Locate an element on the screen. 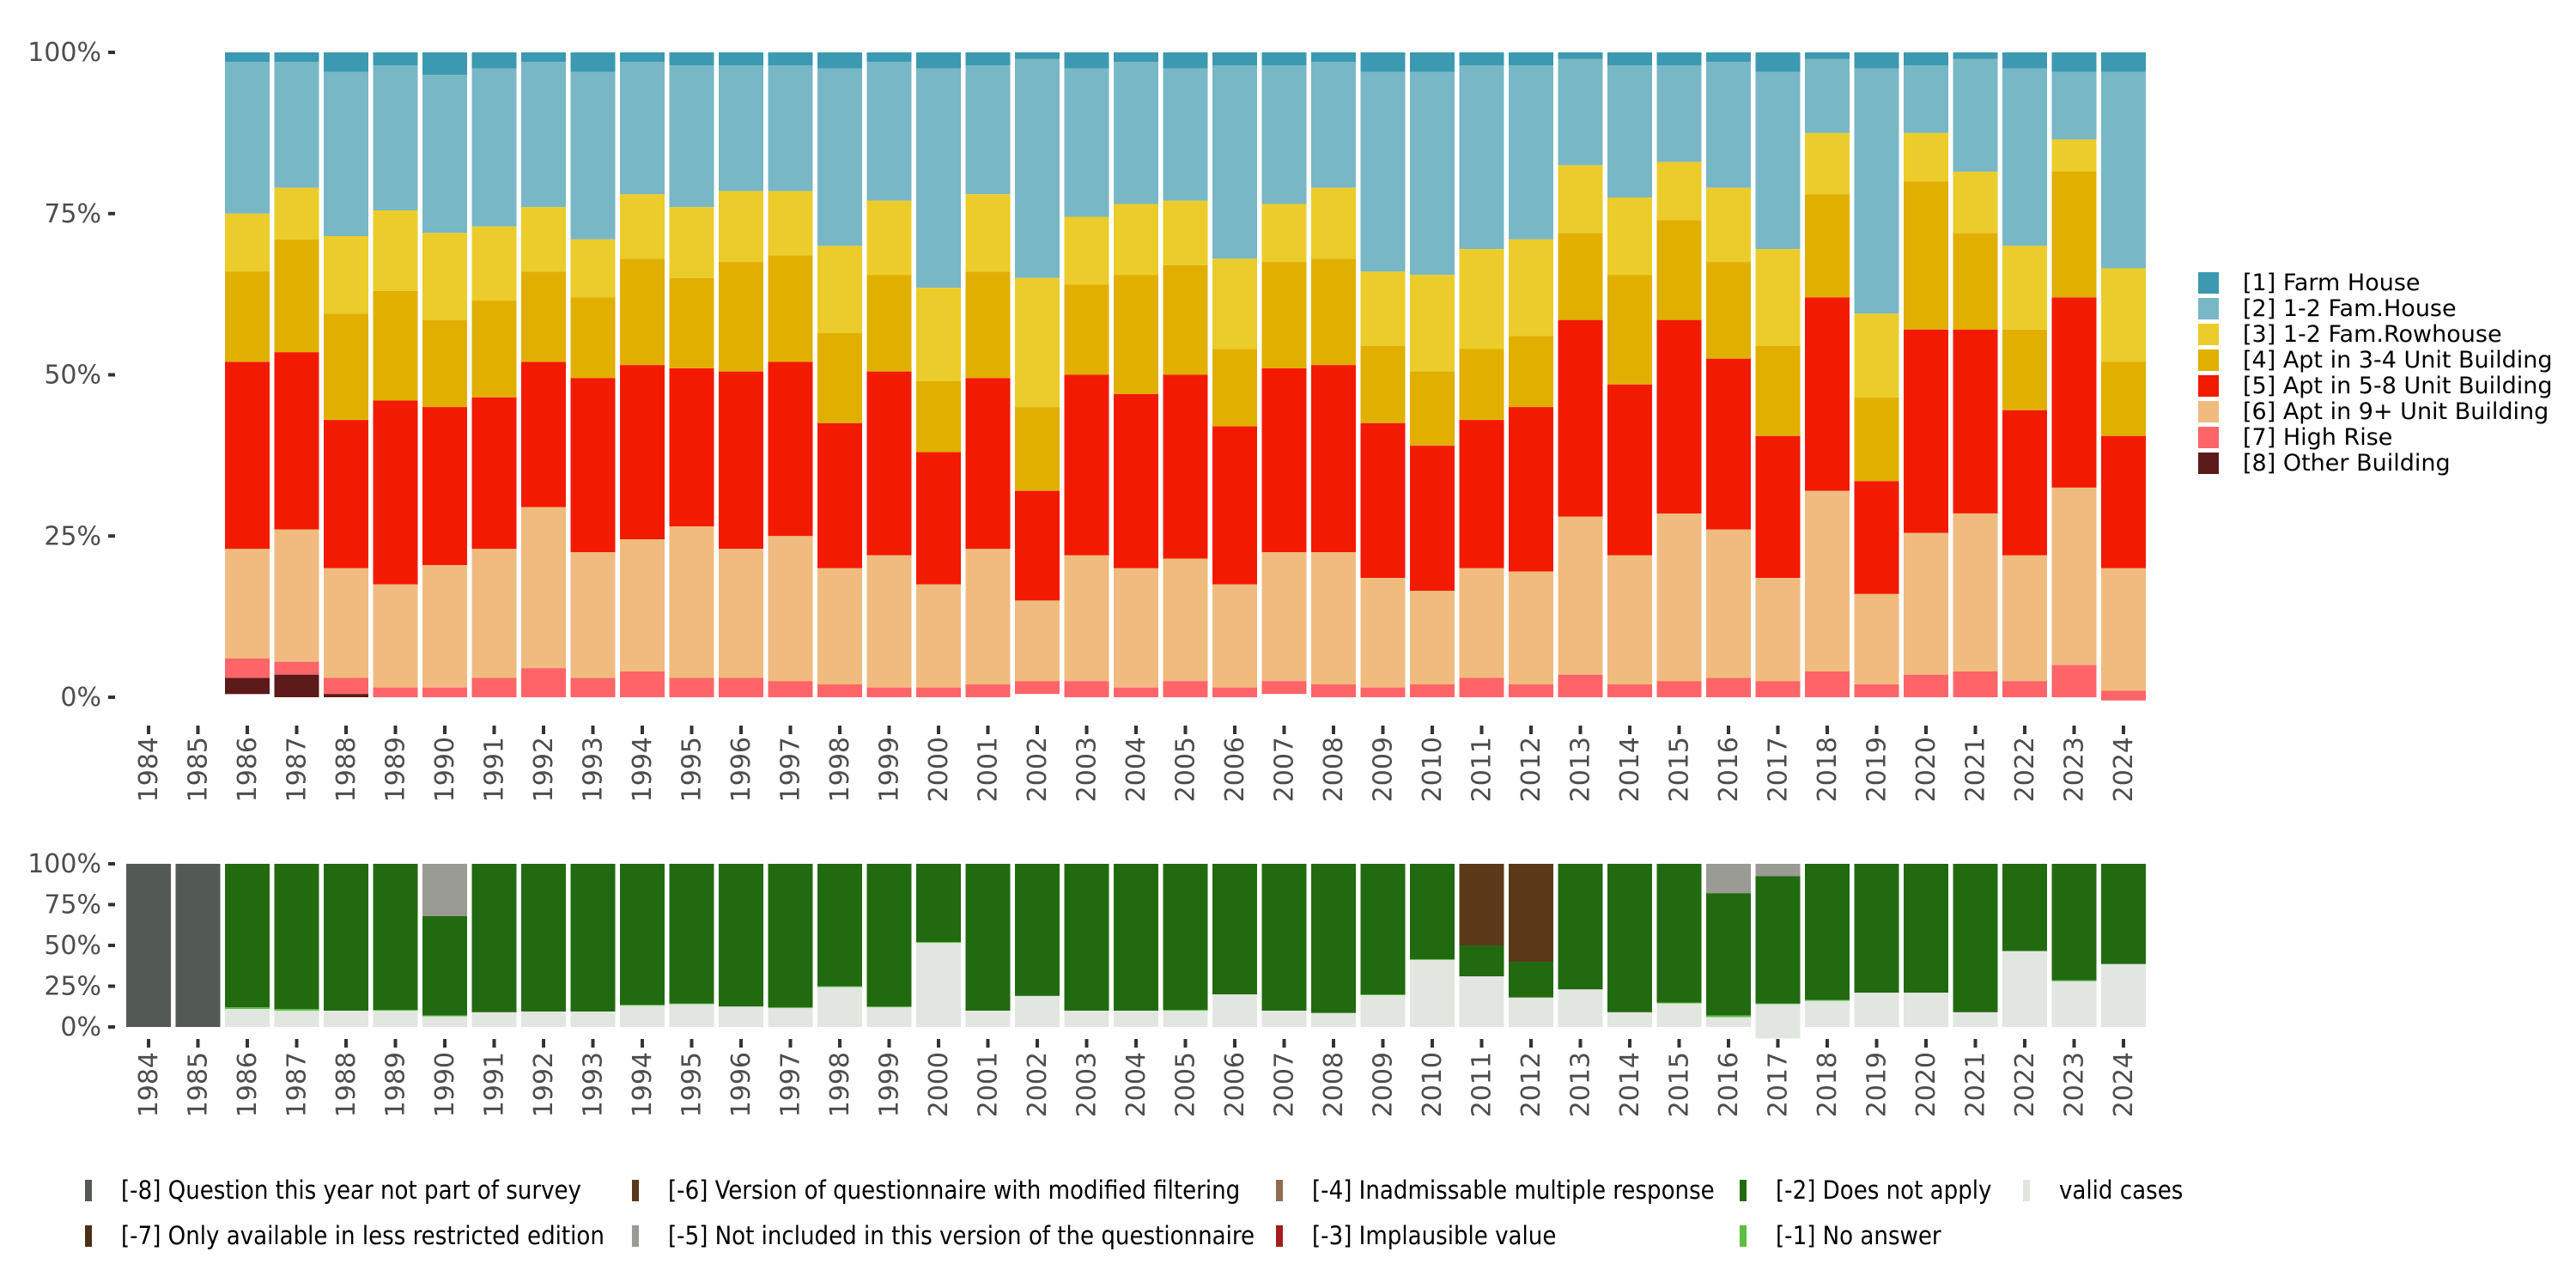 Image resolution: width=2576 pixels, height=1288 pixels. y-tick-label: 75% is located at coordinates (72, 905).